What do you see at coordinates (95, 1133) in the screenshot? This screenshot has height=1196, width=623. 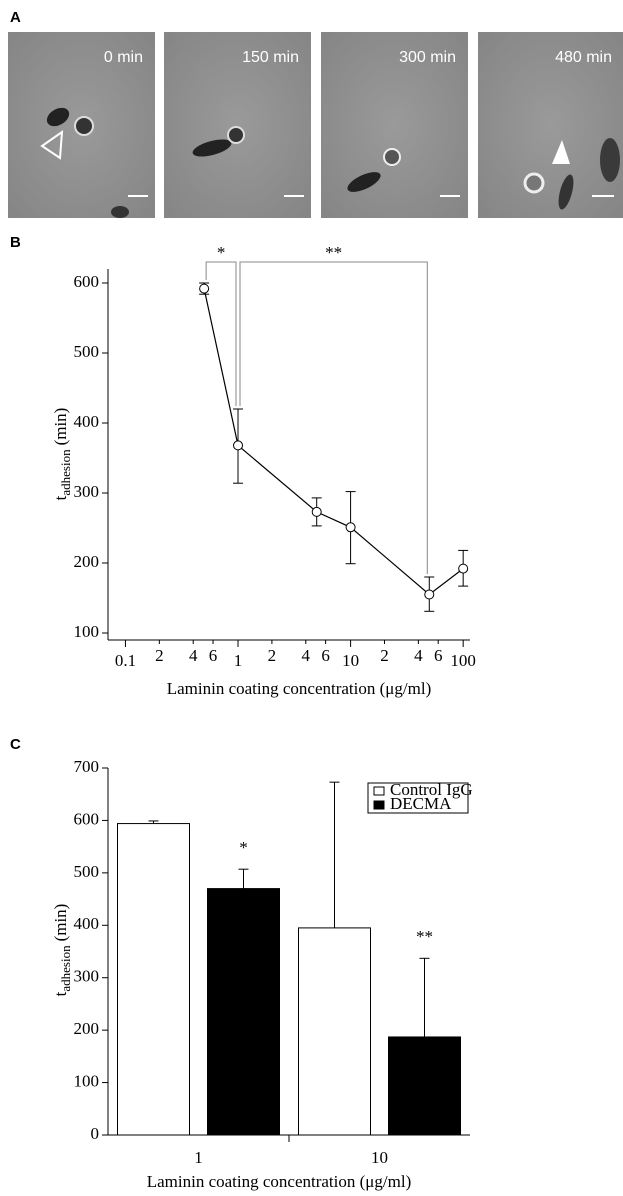 I see `y-tick-label: 0` at bounding box center [95, 1133].